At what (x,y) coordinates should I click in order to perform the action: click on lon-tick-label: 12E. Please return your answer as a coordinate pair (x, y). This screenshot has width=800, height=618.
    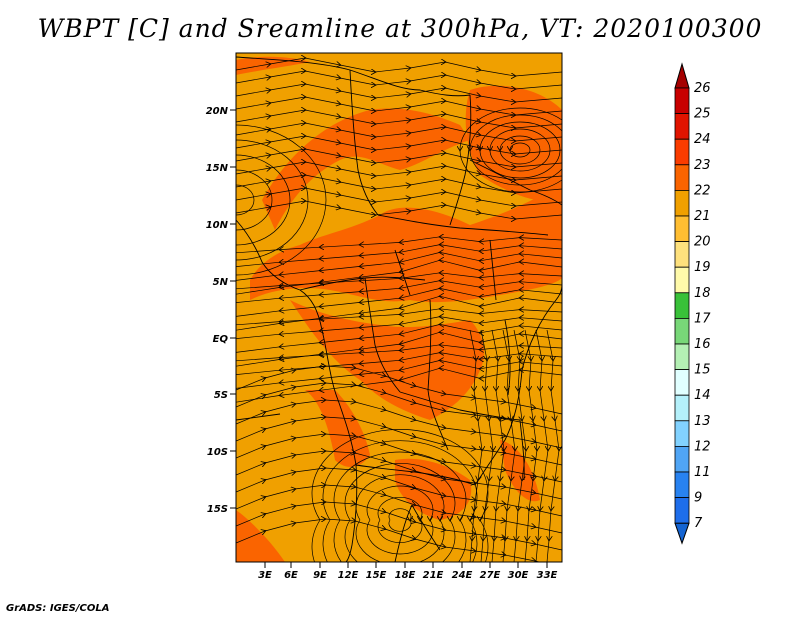
    Looking at the image, I should click on (348, 575).